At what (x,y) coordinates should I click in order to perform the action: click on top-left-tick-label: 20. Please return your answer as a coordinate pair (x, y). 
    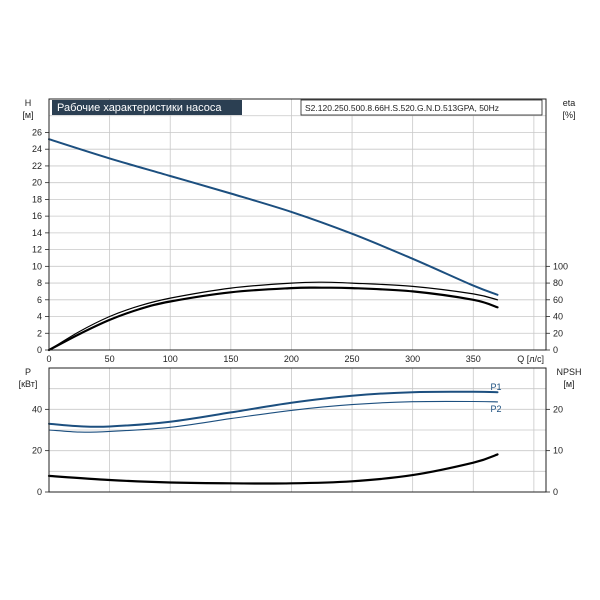
    Looking at the image, I should click on (37, 183).